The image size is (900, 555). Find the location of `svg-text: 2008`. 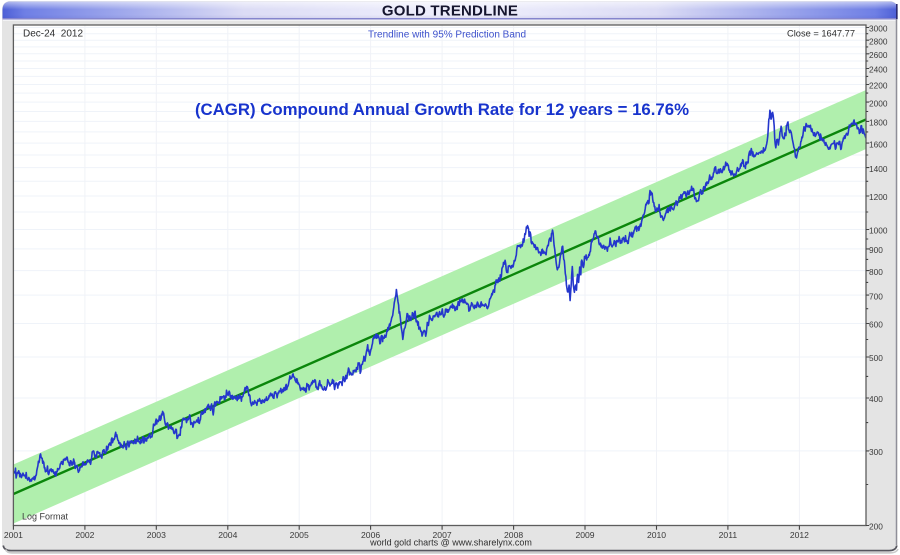

svg-text: 2008 is located at coordinates (513, 535).